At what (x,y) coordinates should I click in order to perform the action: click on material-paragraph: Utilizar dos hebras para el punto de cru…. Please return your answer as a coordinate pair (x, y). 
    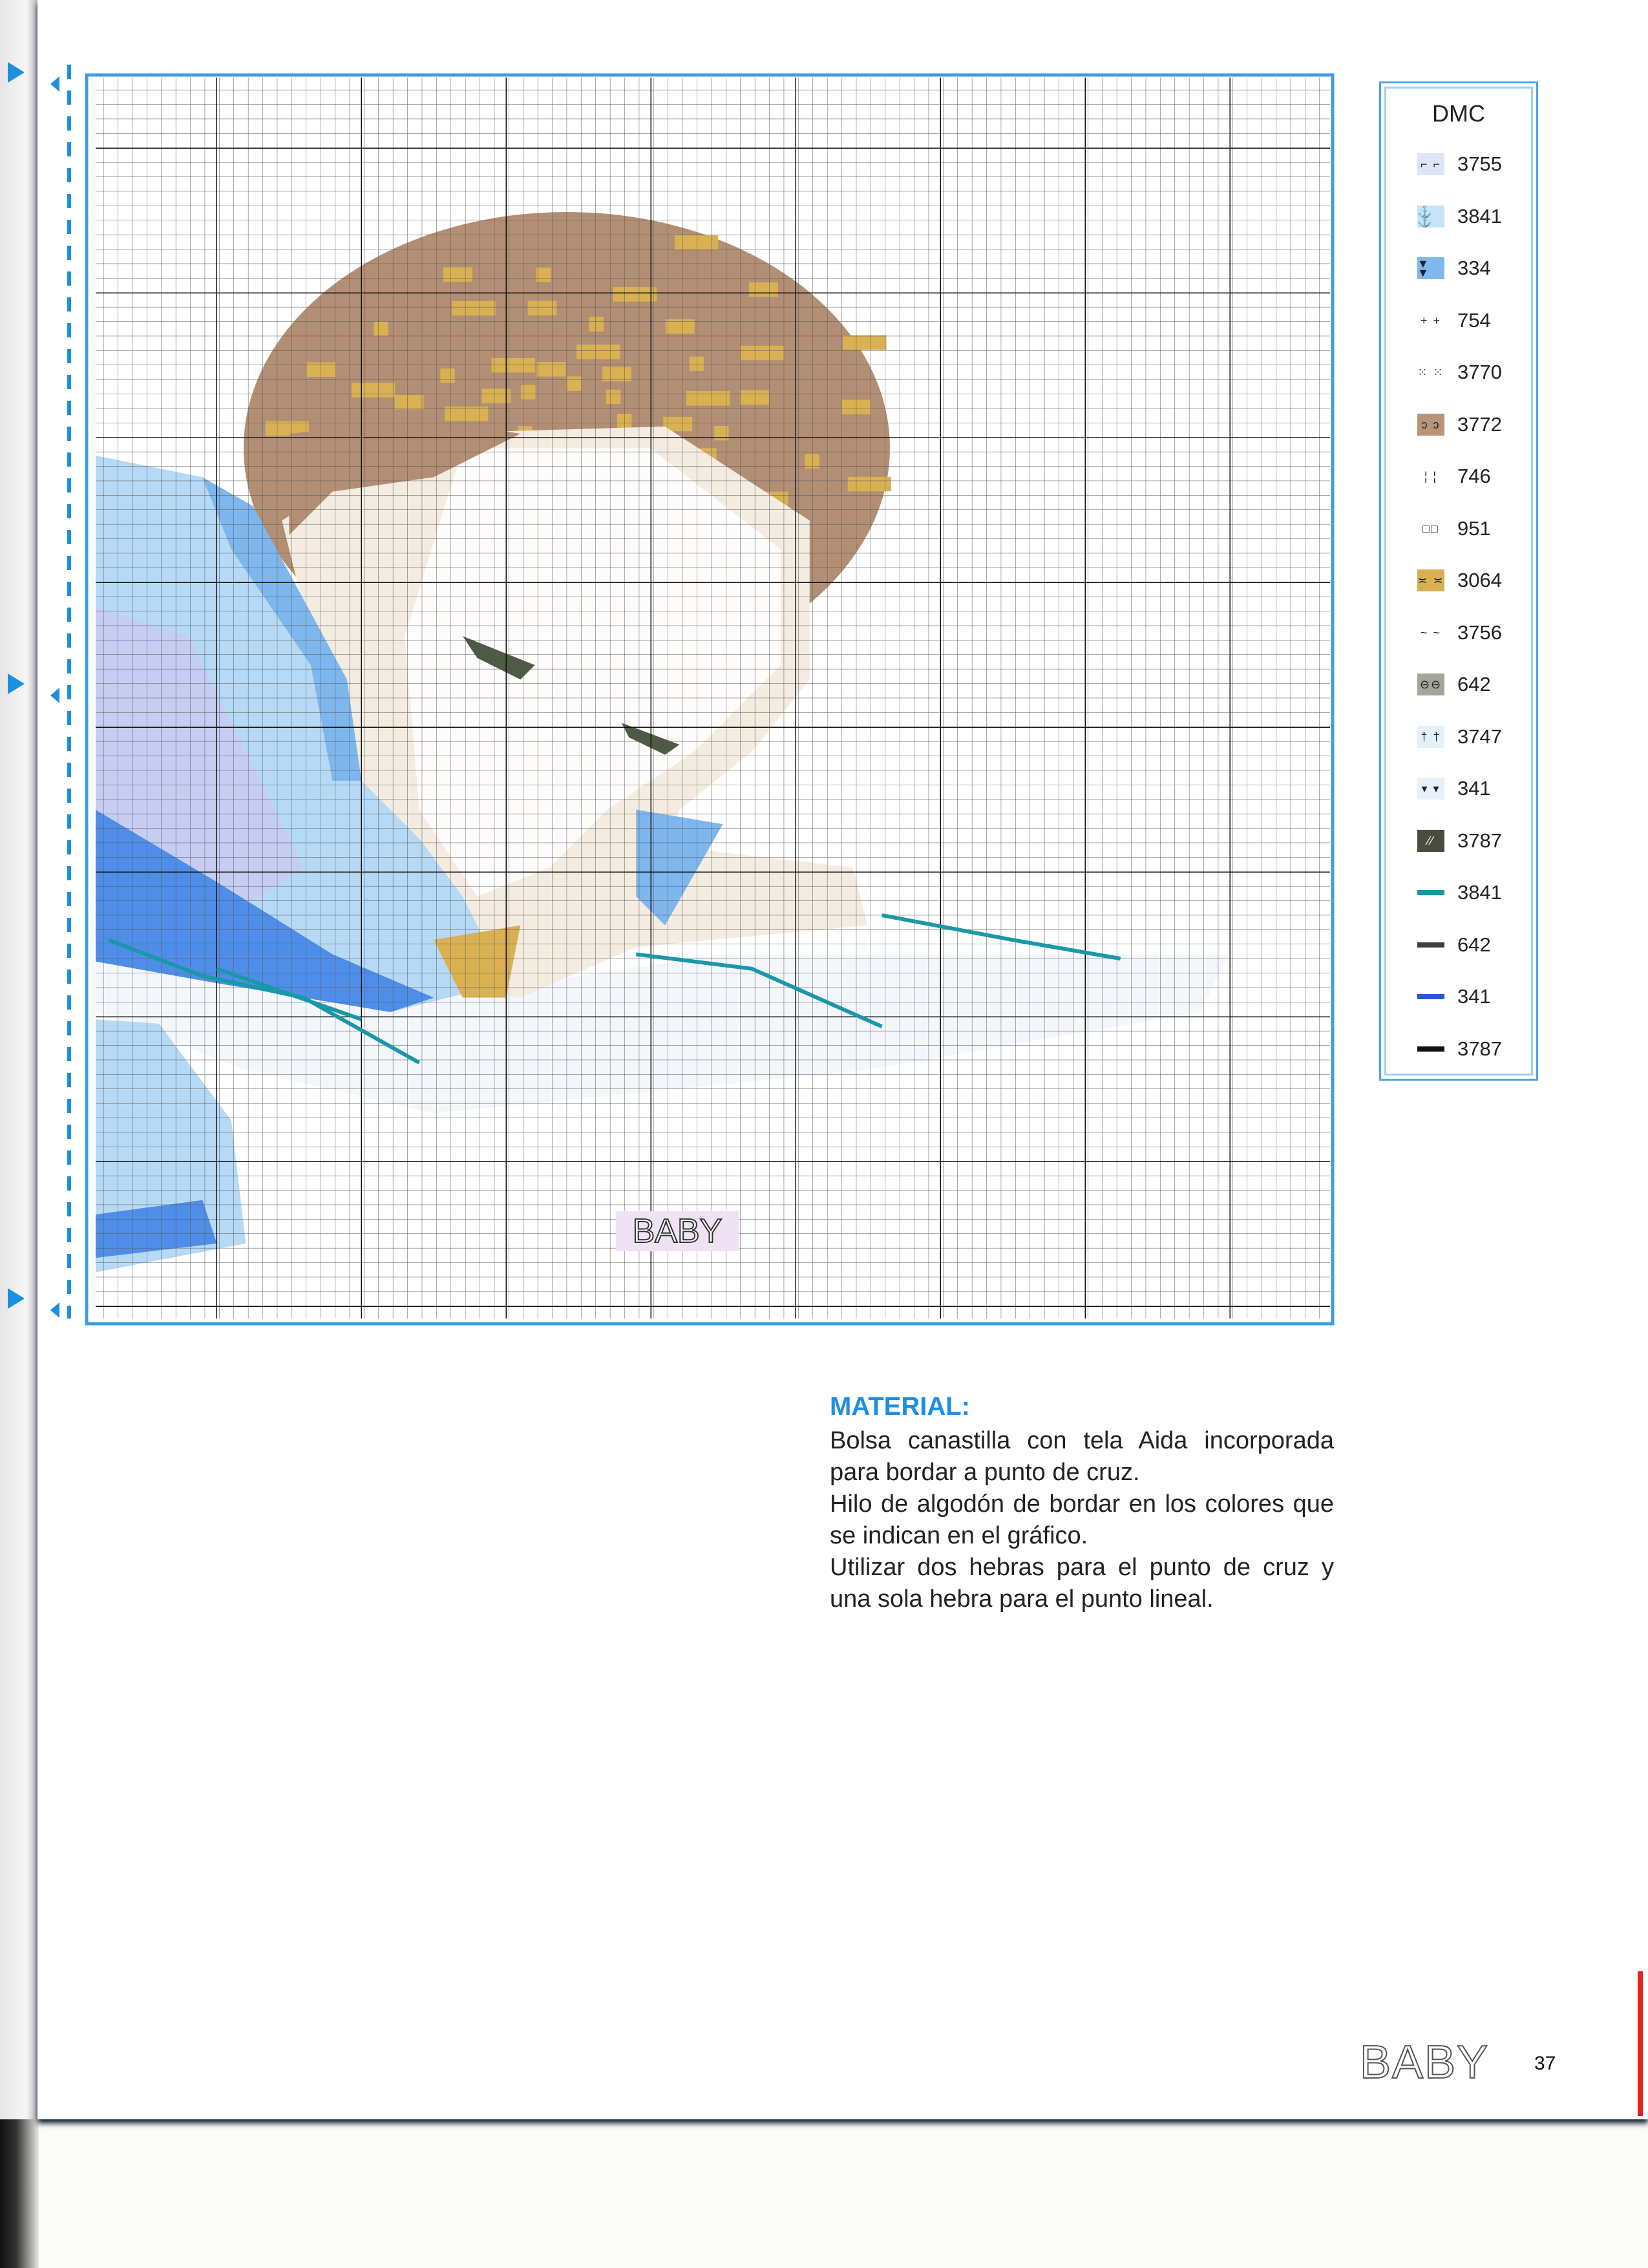
    Looking at the image, I should click on (1082, 1583).